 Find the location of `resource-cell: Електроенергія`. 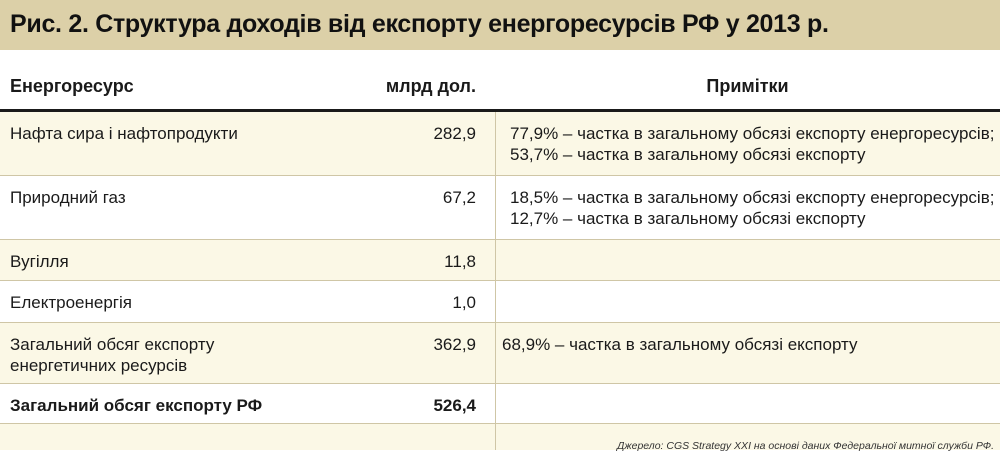

resource-cell: Електроенергія is located at coordinates (243, 301).